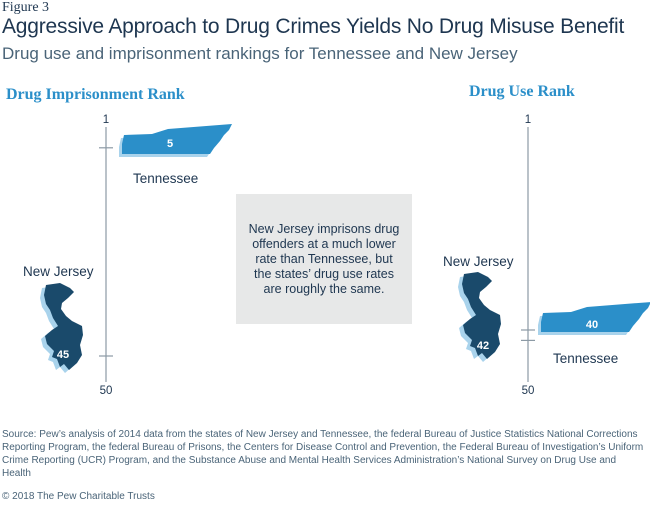 This screenshot has width=650, height=505. Describe the element at coordinates (175, 140) in the screenshot. I see `imprisonment-tennessee-map-icon: 5` at that location.